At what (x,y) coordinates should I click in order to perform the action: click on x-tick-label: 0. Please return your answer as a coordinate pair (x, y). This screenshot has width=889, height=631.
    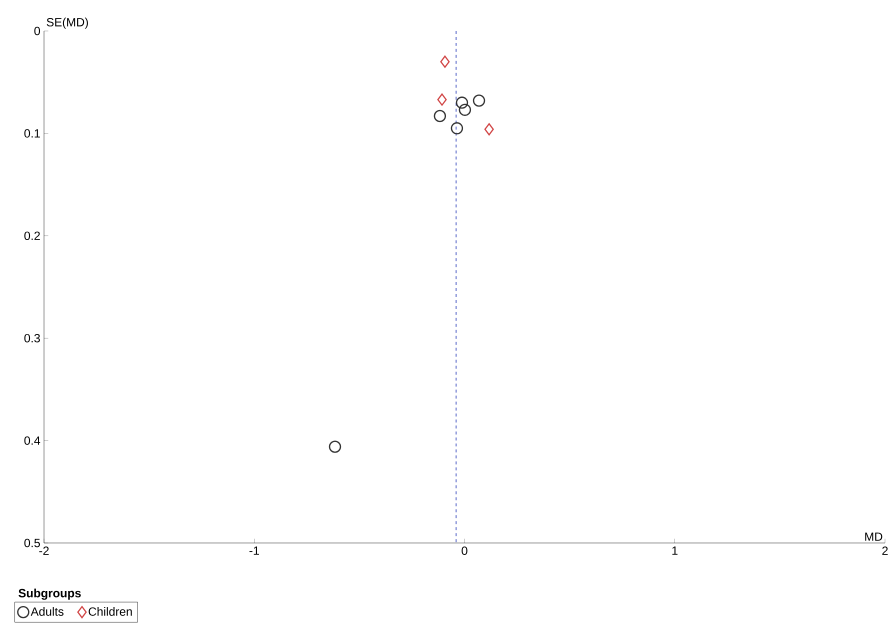
    Looking at the image, I should click on (465, 550).